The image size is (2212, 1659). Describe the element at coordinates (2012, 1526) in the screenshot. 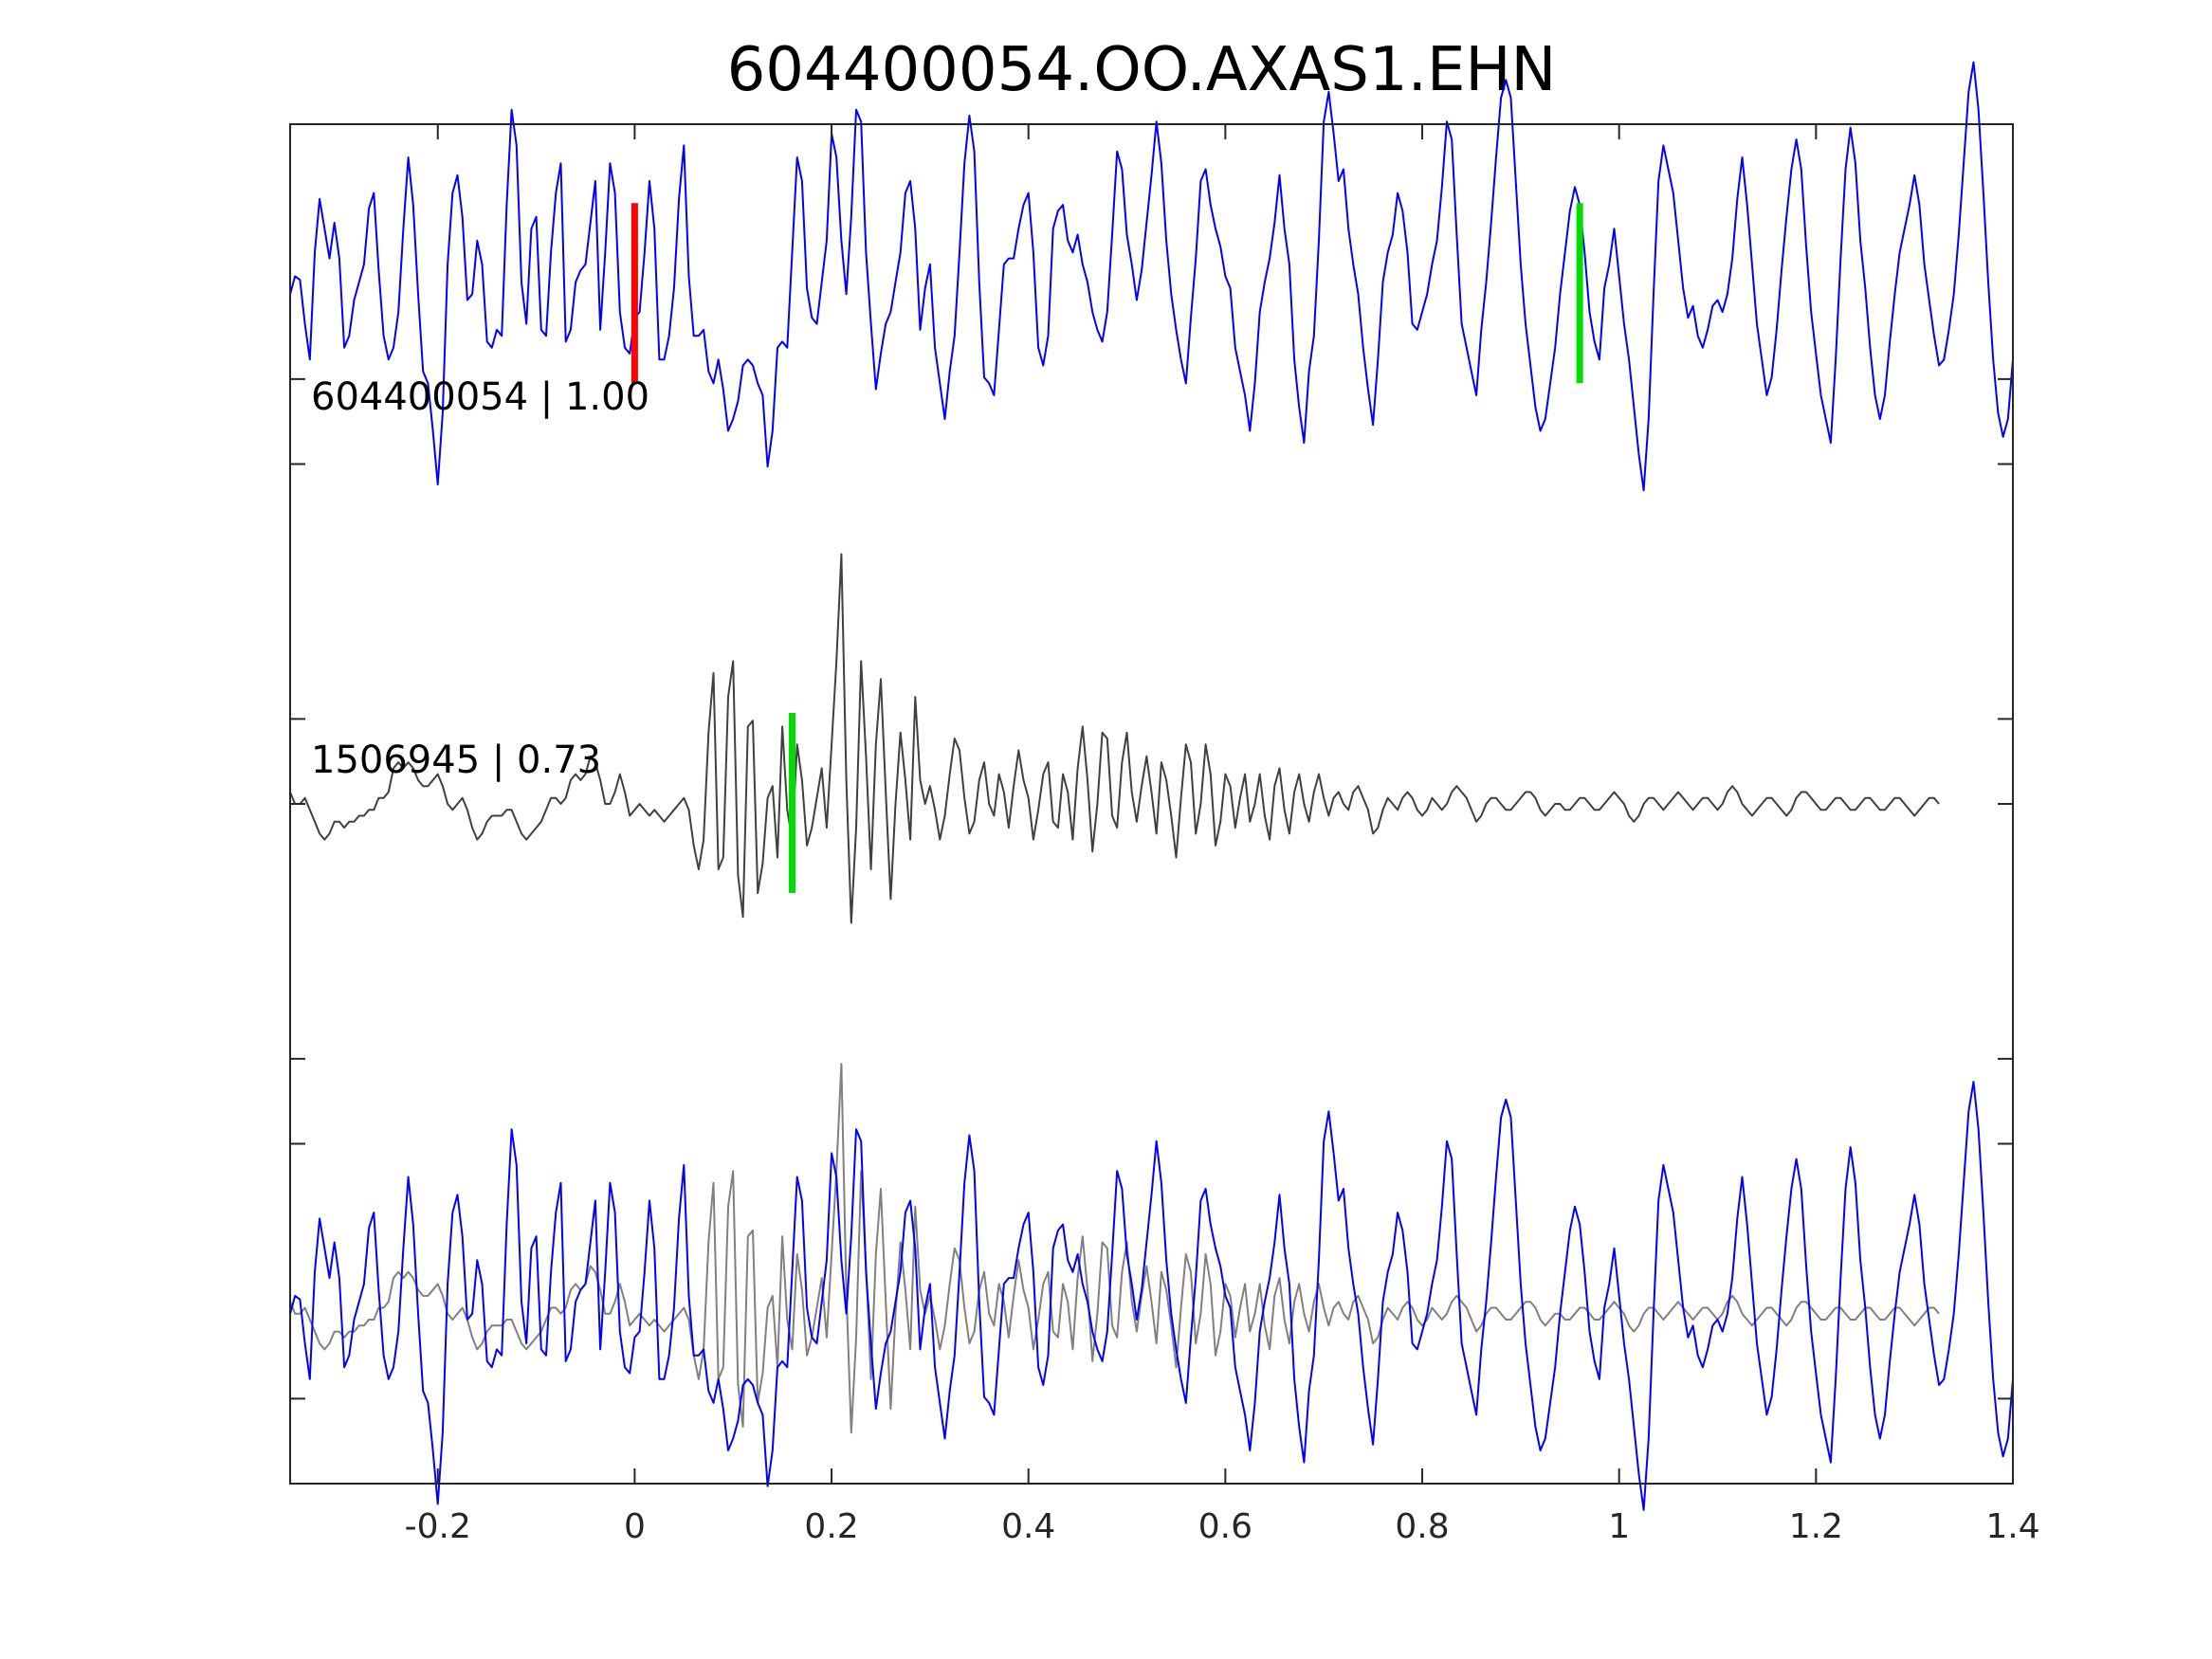

I see `x-tick-label: 1.4` at that location.